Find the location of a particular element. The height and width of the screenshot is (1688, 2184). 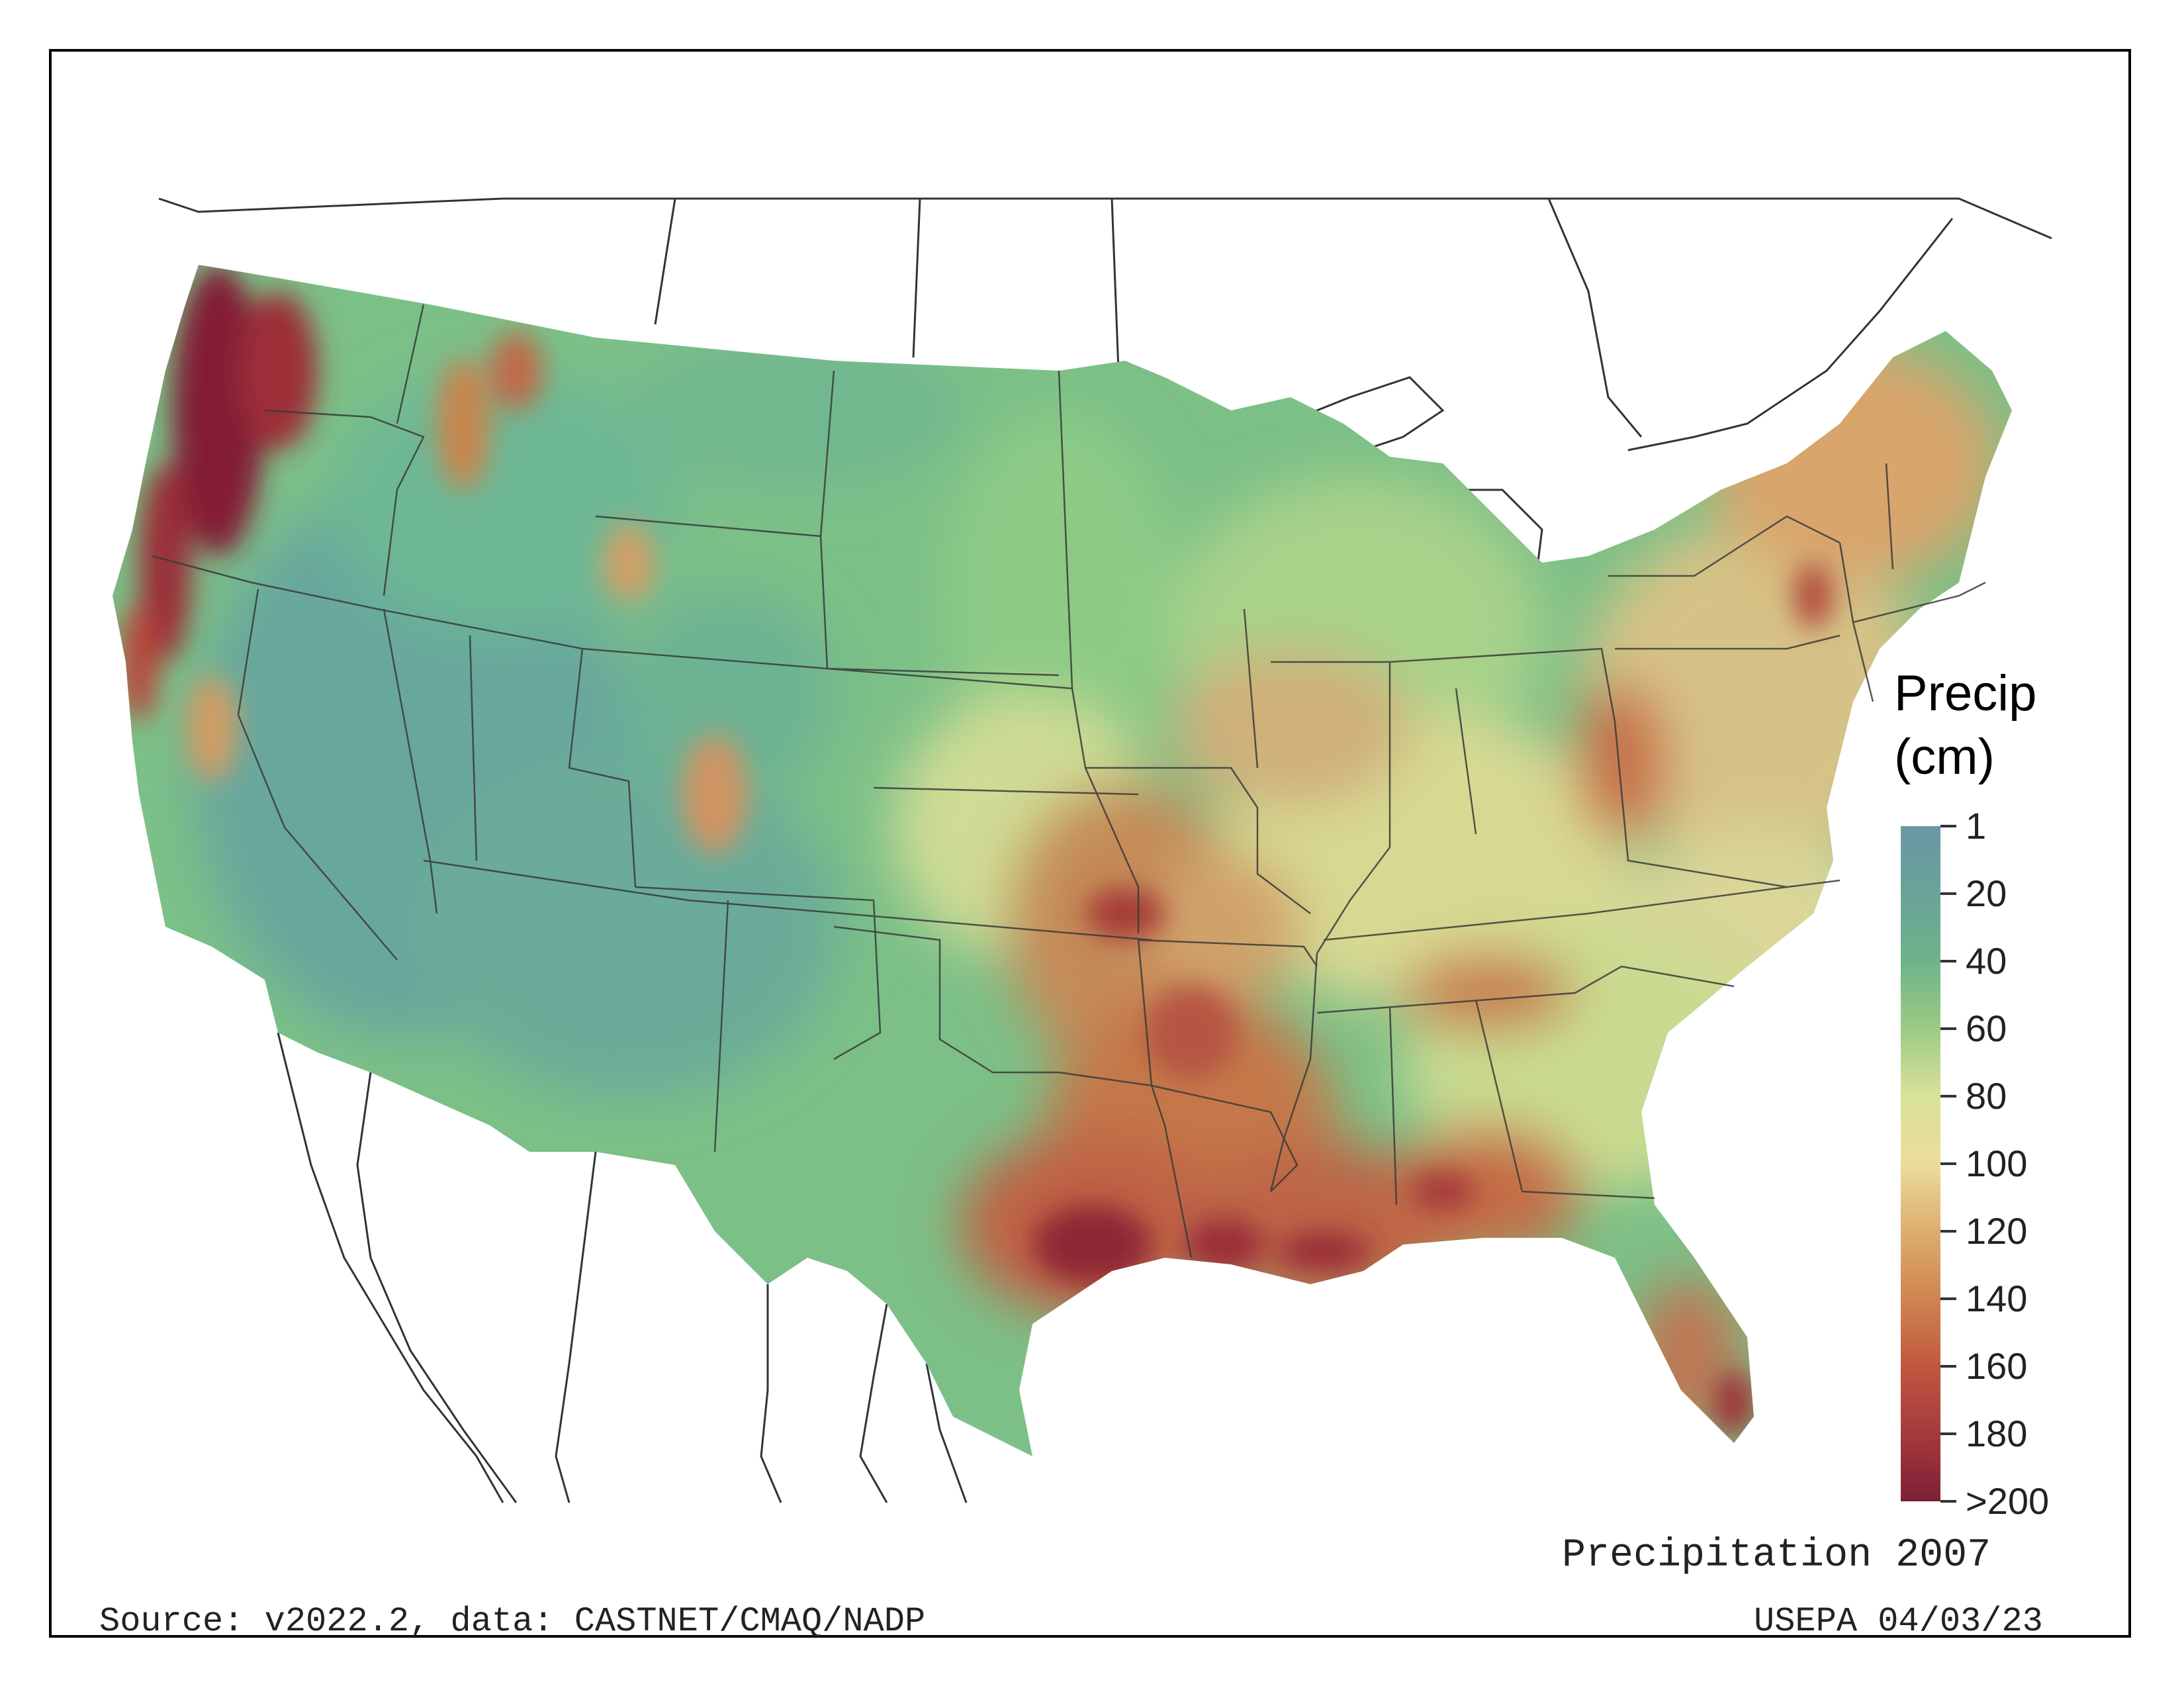

legend-colorbar is located at coordinates (1920, 1163).